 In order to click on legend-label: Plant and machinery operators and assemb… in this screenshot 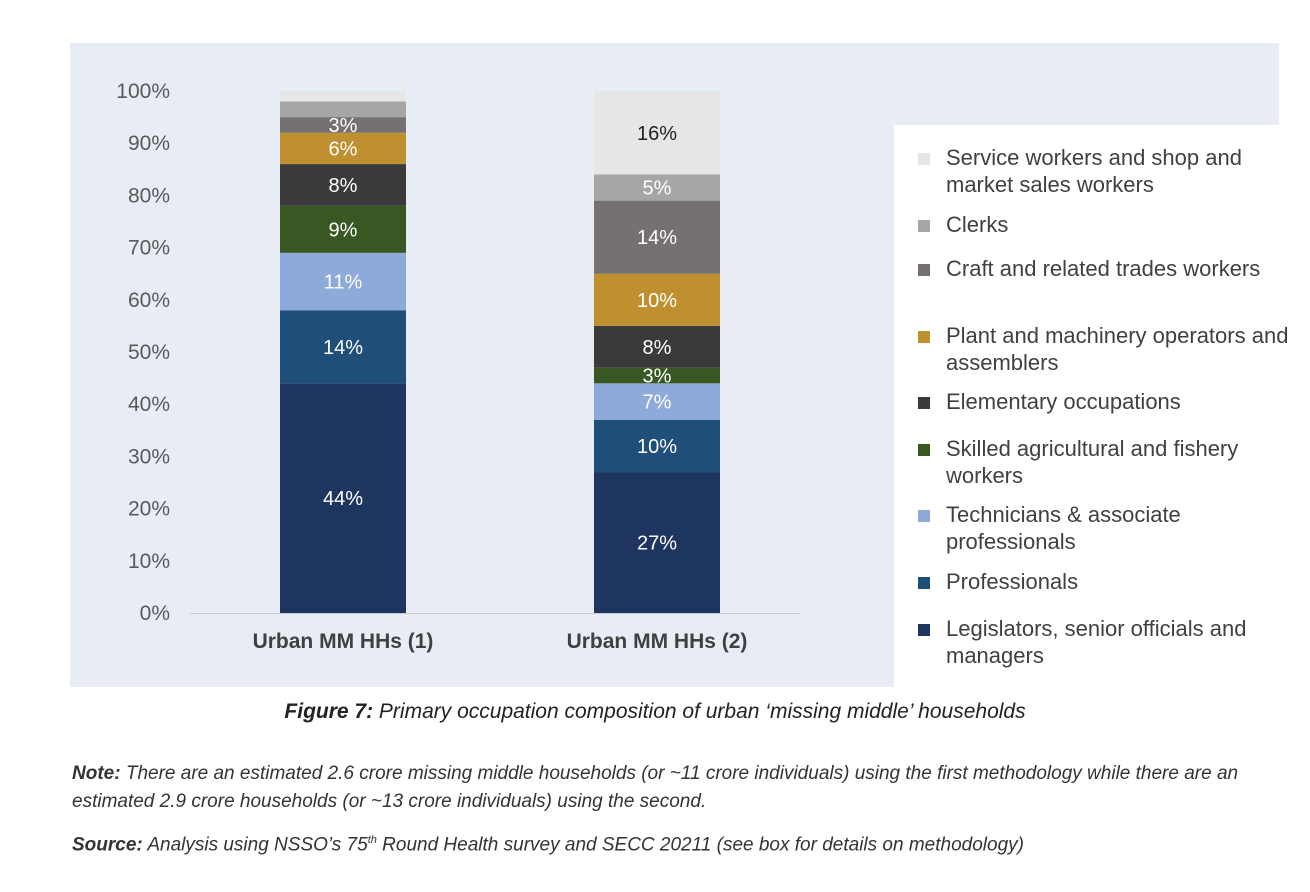, I will do `click(1117, 349)`.